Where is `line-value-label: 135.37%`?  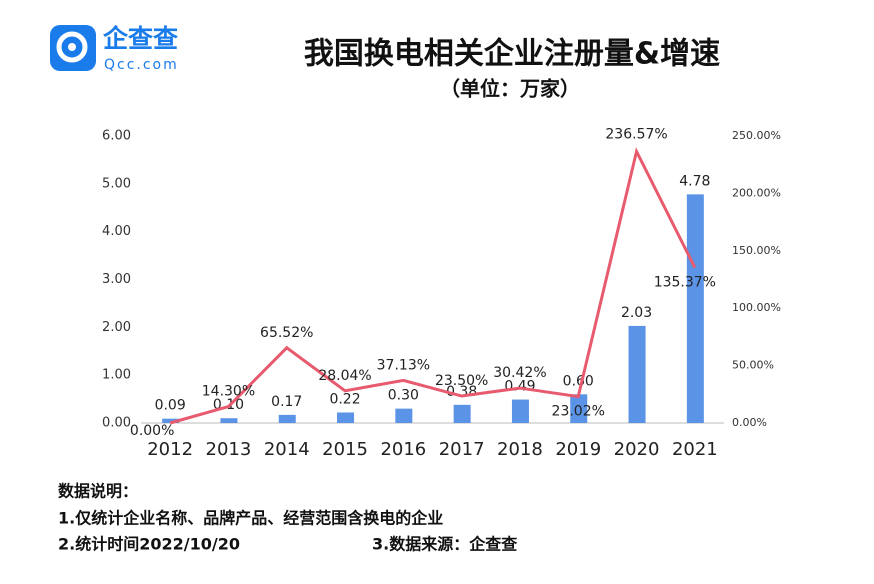 line-value-label: 135.37% is located at coordinates (685, 283).